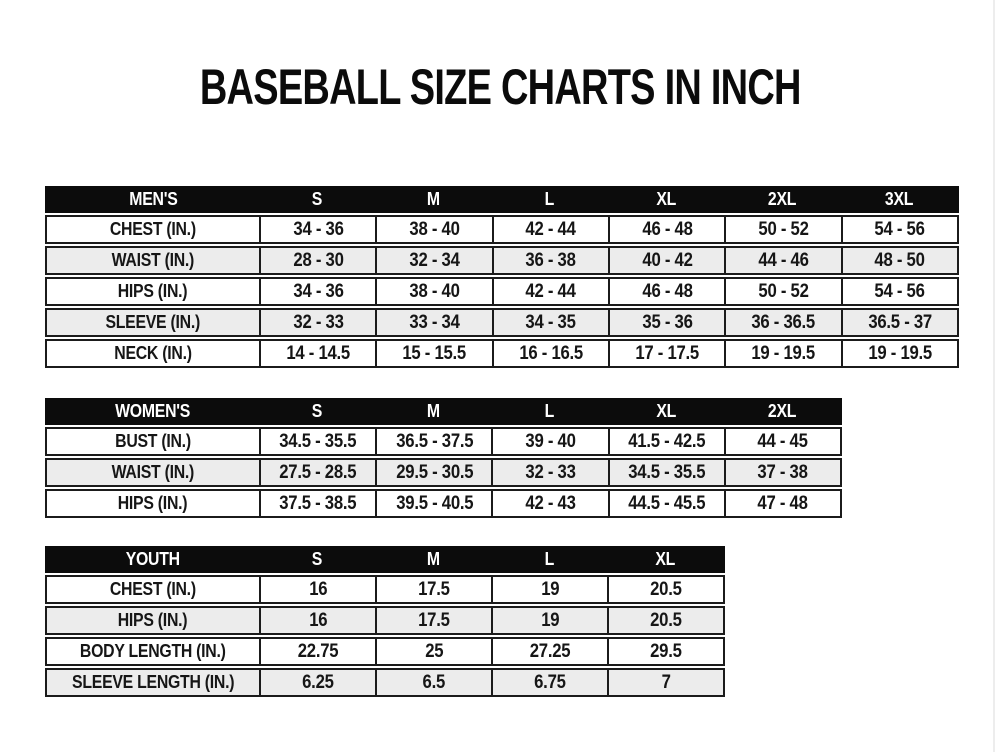 Image resolution: width=1000 pixels, height=752 pixels. What do you see at coordinates (549, 559) in the screenshot?
I see `column-header-youth-l: L` at bounding box center [549, 559].